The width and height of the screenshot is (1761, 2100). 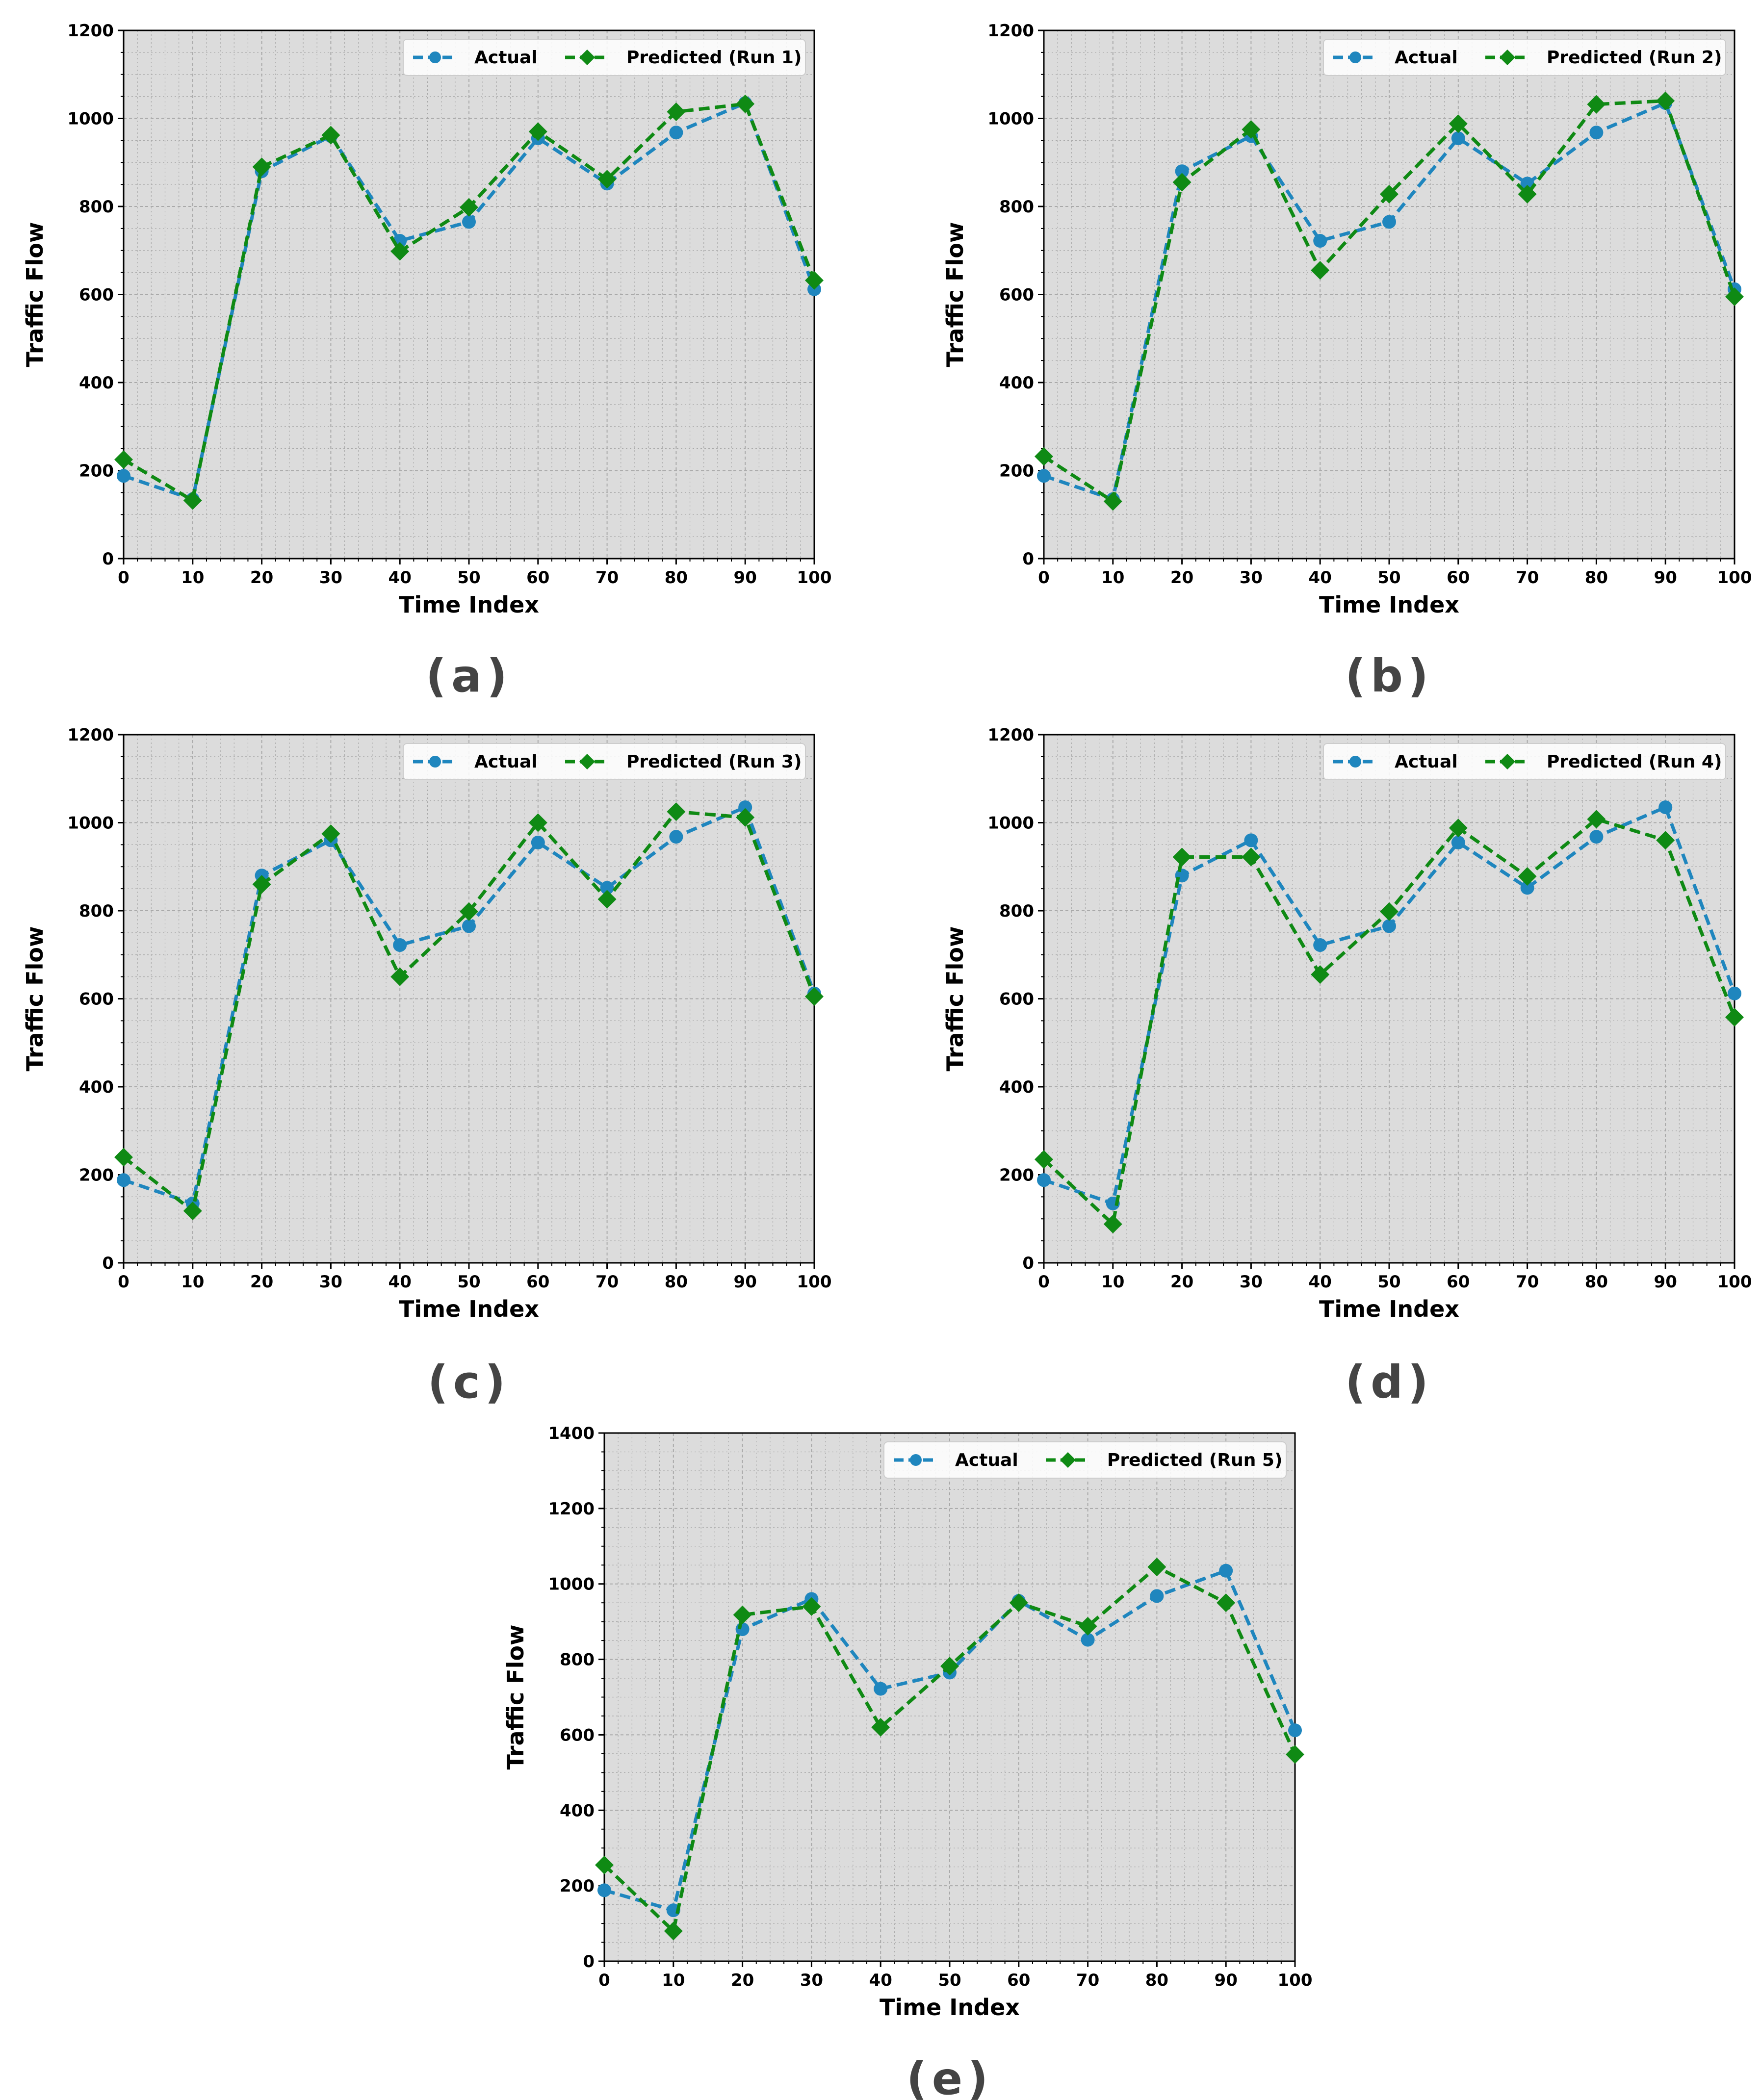 What do you see at coordinates (469, 998) in the screenshot?
I see `grid-lines` at bounding box center [469, 998].